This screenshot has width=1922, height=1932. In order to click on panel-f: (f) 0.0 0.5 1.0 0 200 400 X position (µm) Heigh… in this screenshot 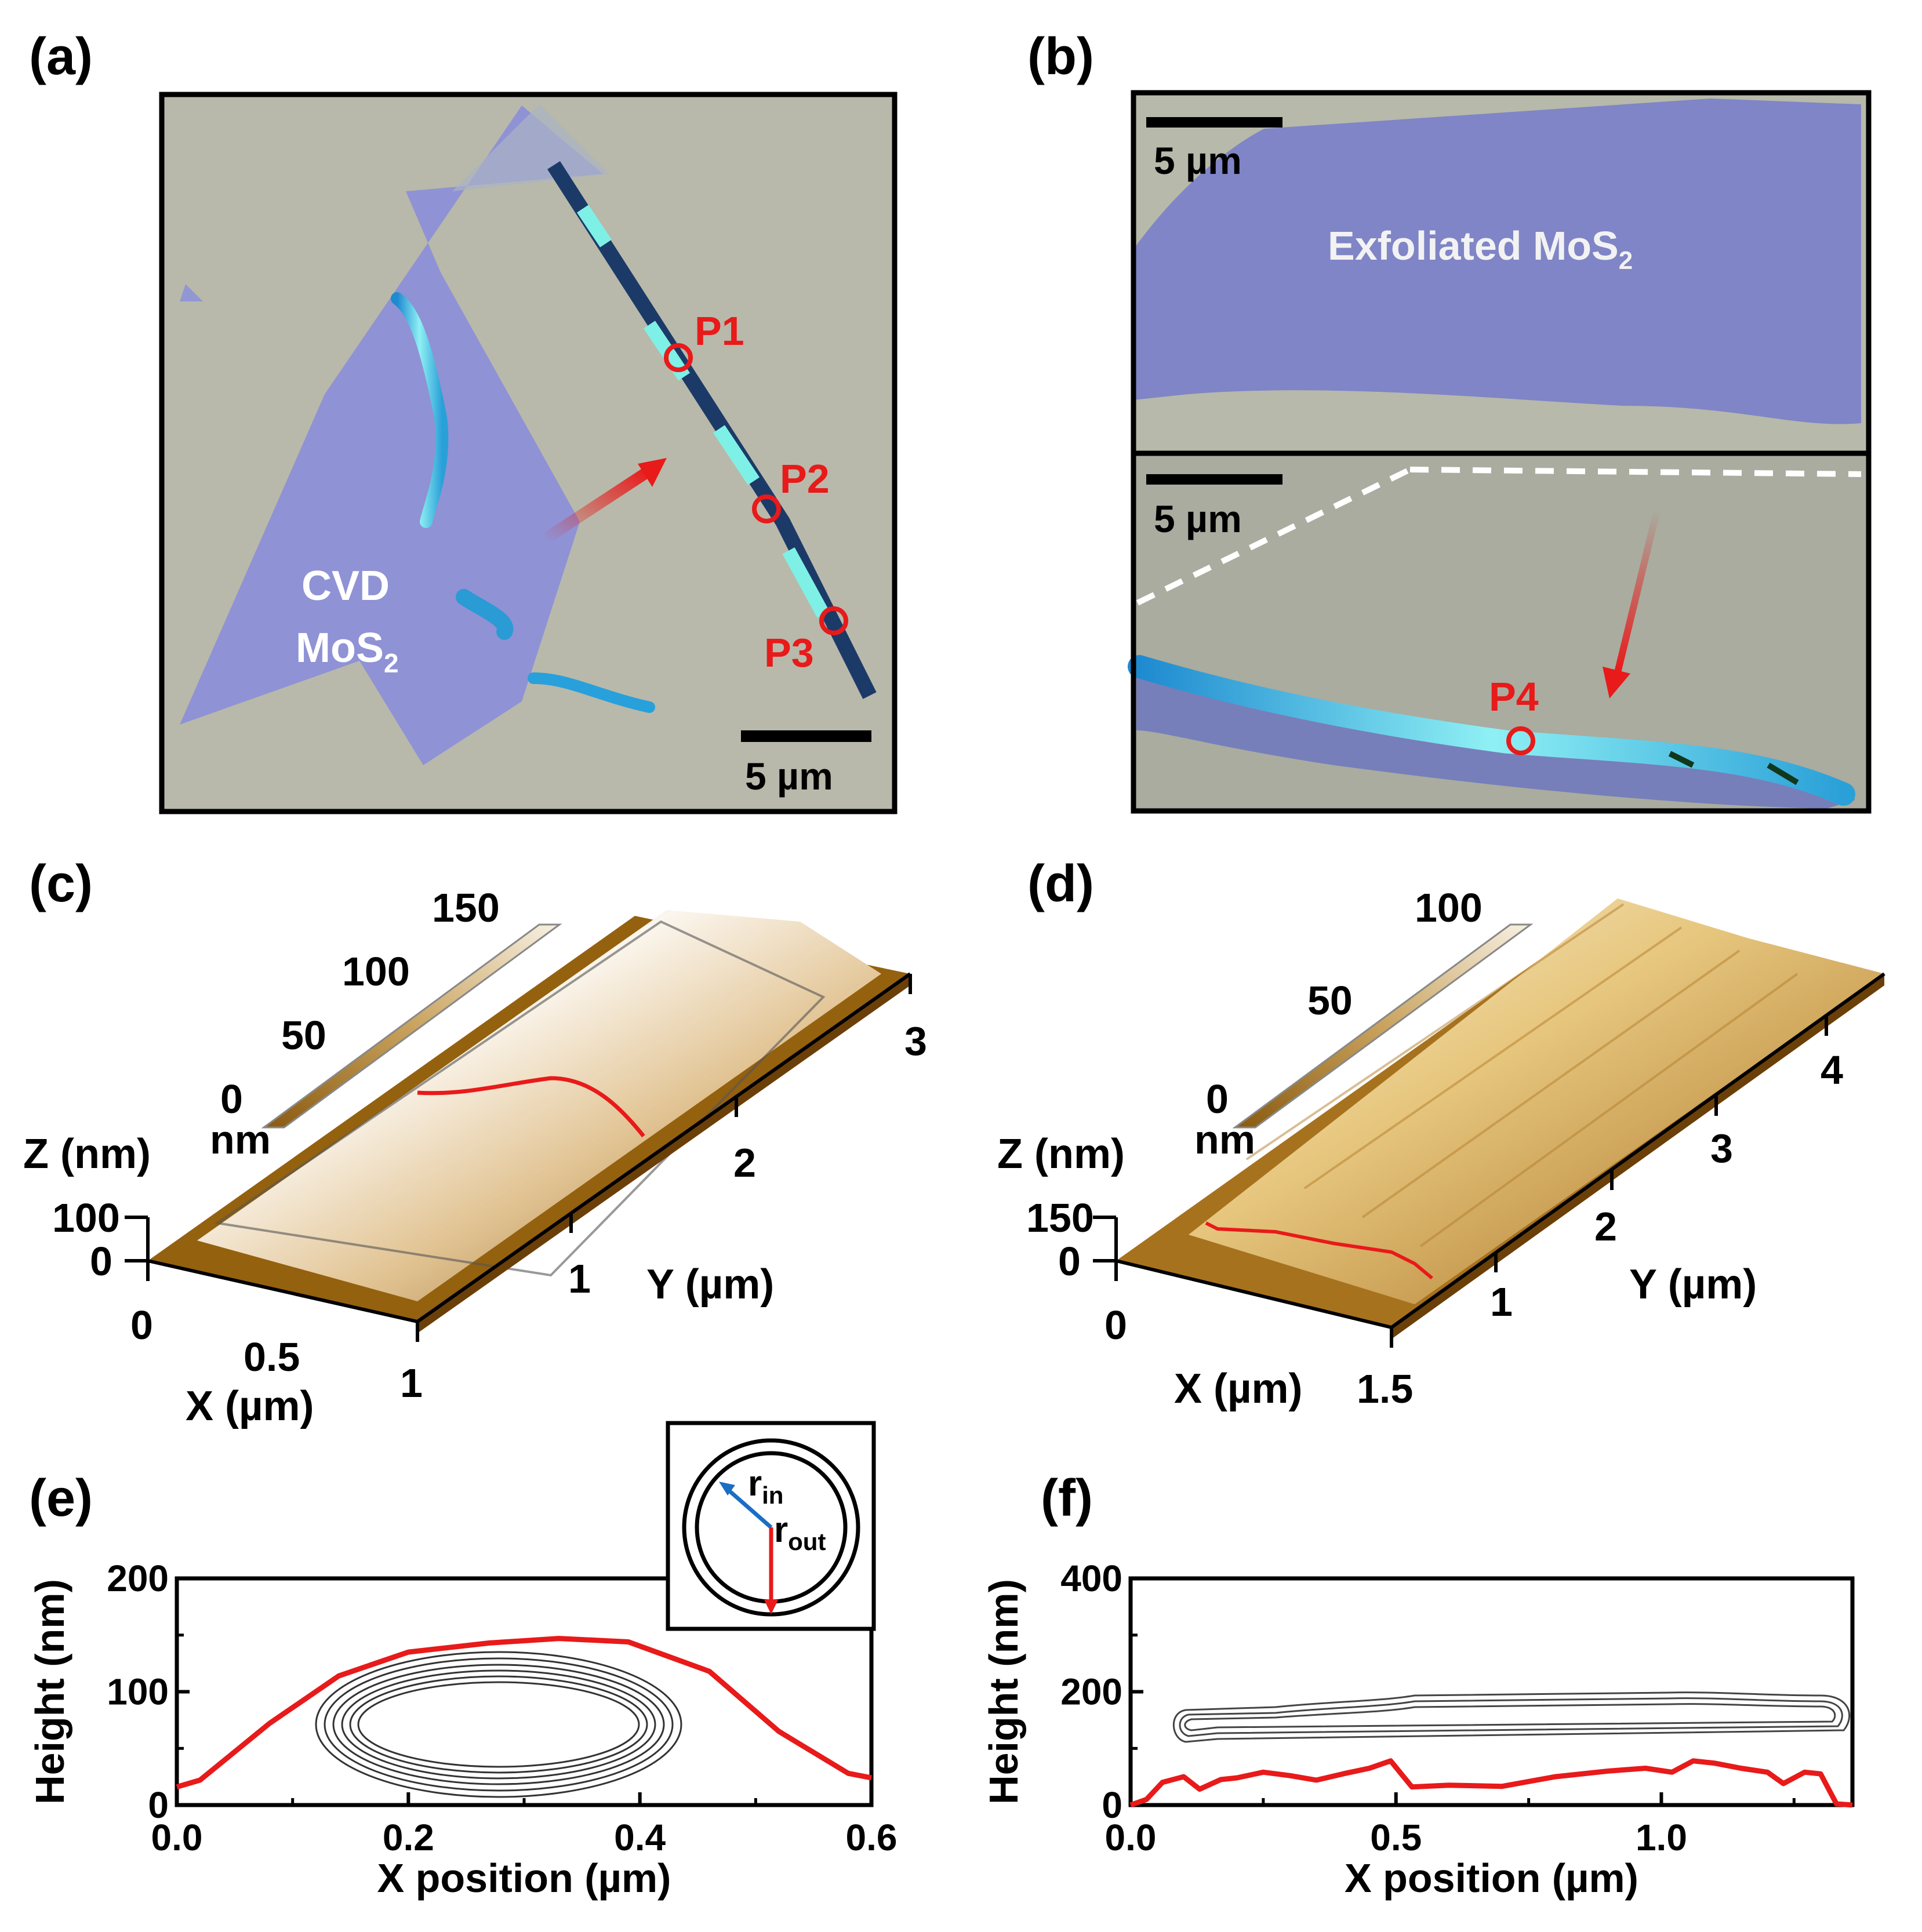, I will do `click(1418, 1685)`.